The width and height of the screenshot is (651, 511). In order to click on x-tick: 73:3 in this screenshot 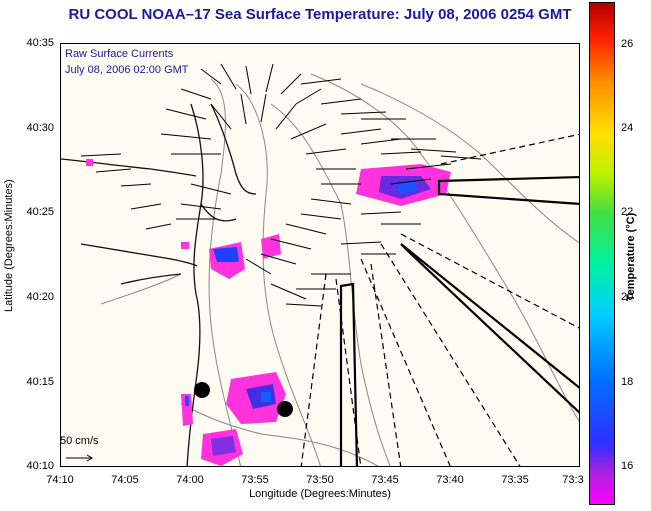, I will do `click(573, 480)`.